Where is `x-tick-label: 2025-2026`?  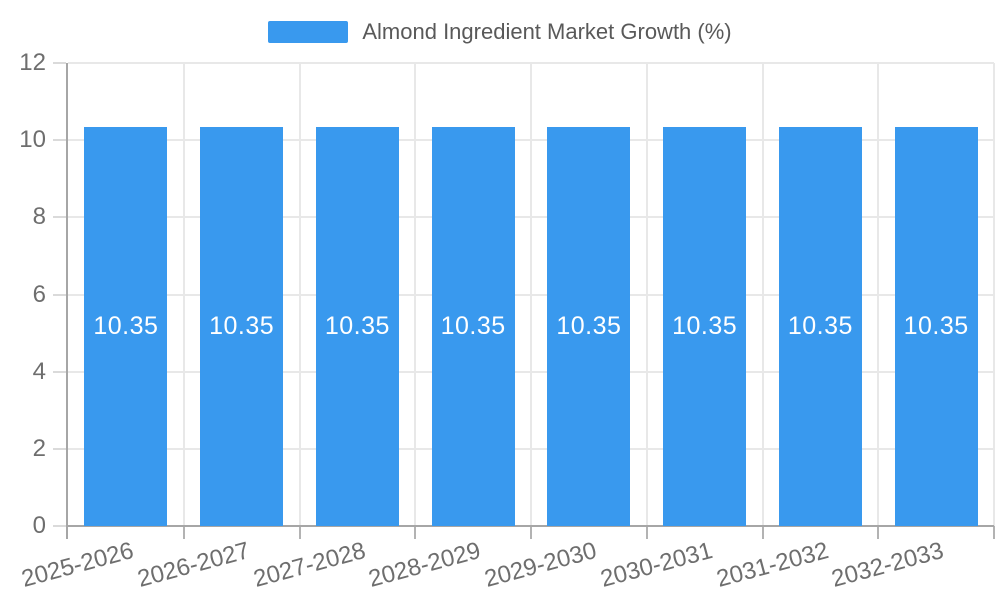 x-tick-label: 2025-2026 is located at coordinates (77, 565).